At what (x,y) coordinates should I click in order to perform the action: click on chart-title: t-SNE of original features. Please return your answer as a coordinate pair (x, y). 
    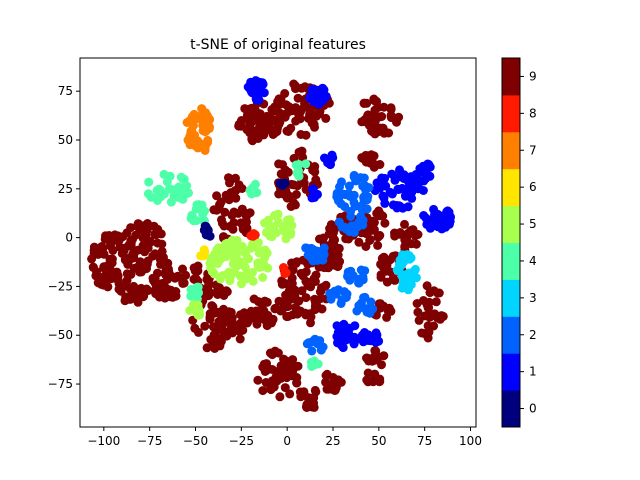
    Looking at the image, I should click on (278, 45).